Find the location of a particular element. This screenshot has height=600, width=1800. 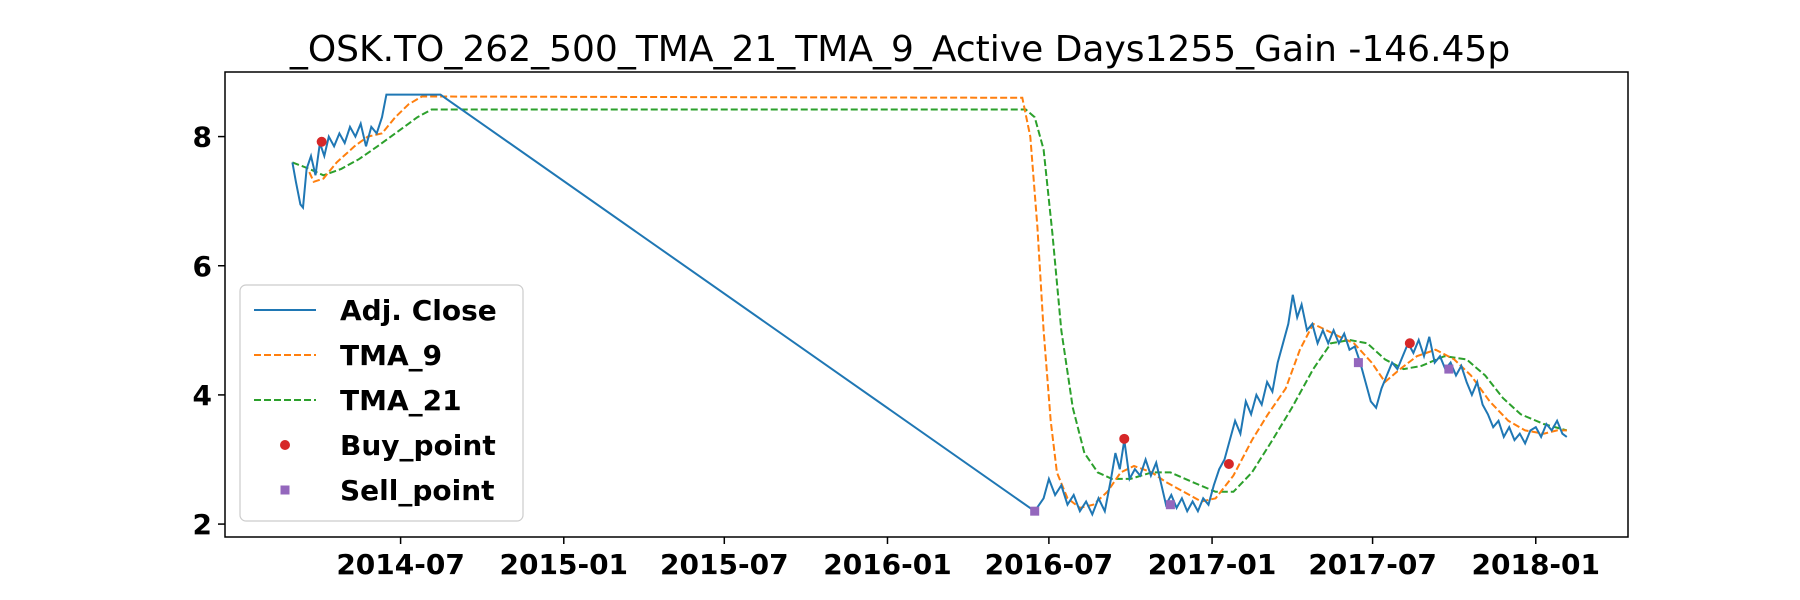

x-tick-label: 2016-07 is located at coordinates (1049, 564).